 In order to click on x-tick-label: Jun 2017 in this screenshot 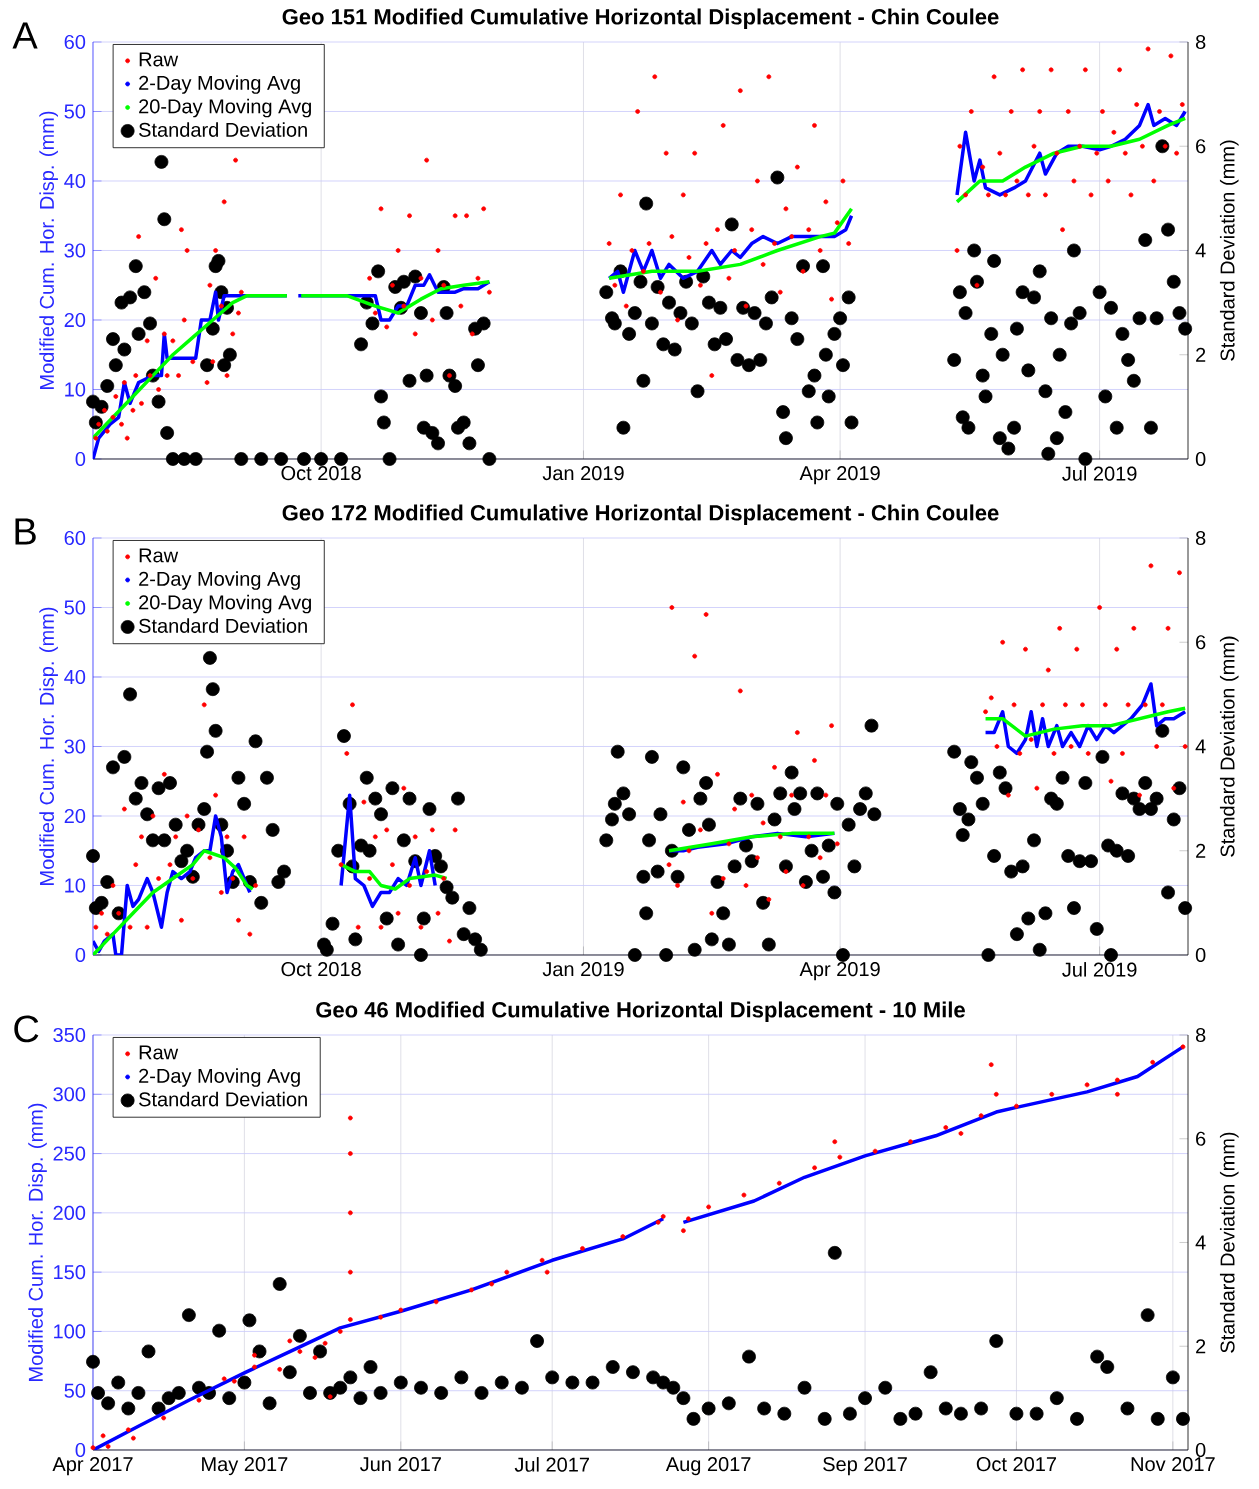, I will do `click(400, 1464)`.